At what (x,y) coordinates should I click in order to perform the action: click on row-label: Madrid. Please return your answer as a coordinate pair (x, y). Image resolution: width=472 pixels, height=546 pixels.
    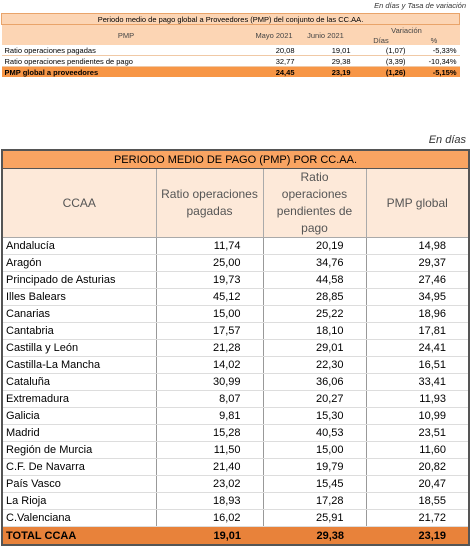
    Looking at the image, I should click on (79, 433).